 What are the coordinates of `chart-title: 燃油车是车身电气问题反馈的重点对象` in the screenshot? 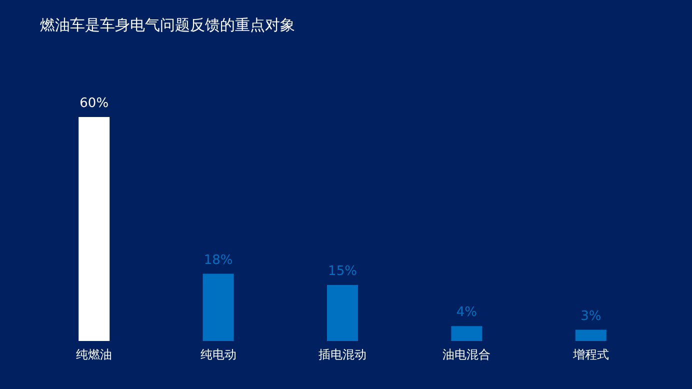 It's located at (167, 25).